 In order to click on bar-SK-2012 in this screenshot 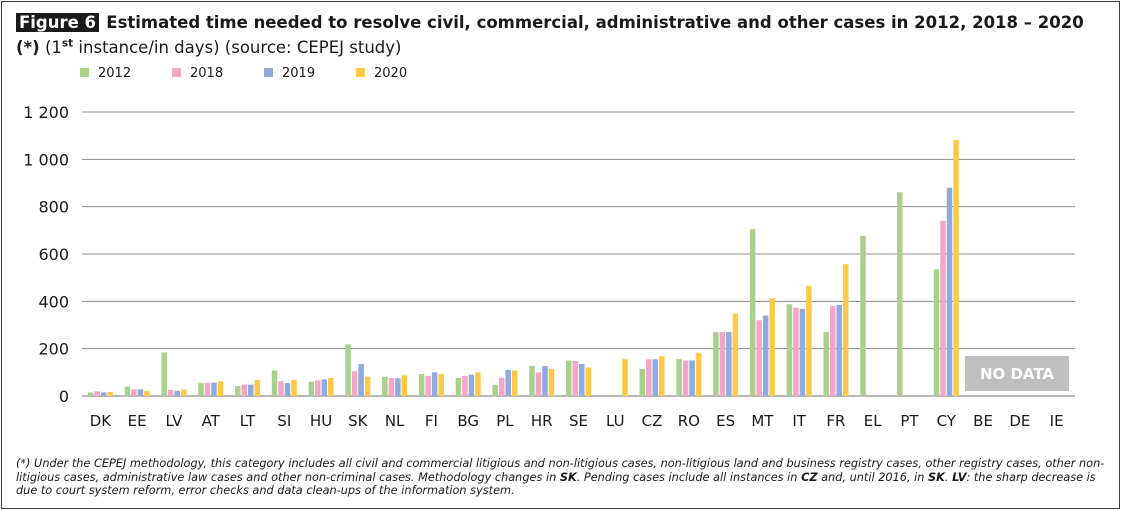, I will do `click(348, 370)`.